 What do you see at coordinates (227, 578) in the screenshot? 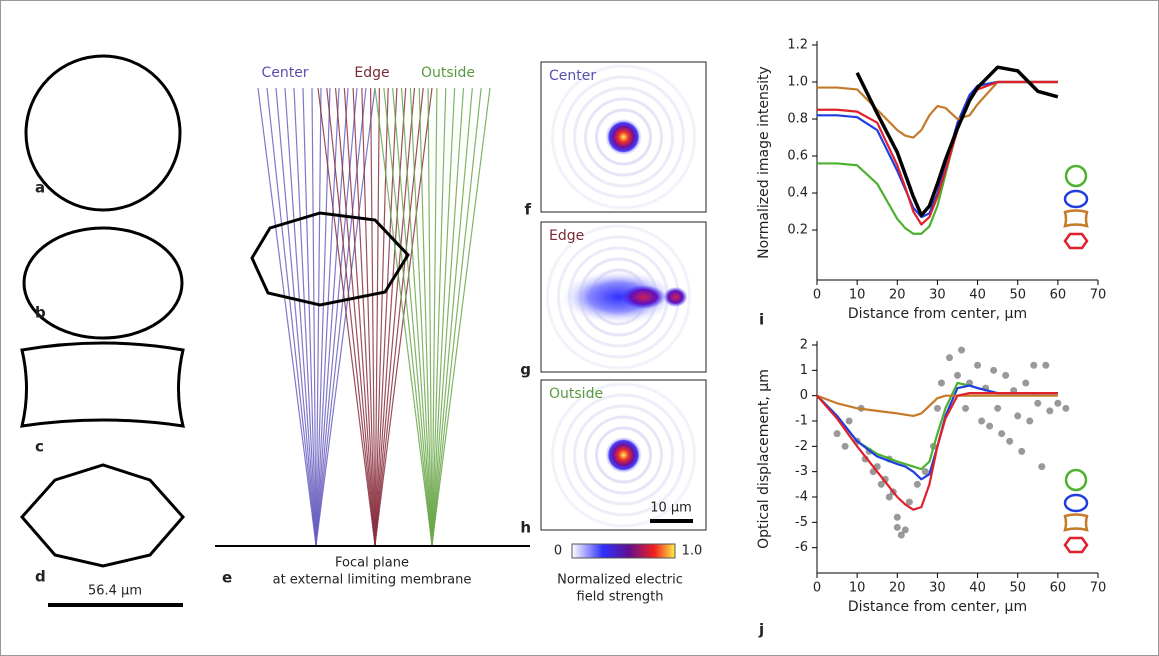
I see `panel-label: e` at bounding box center [227, 578].